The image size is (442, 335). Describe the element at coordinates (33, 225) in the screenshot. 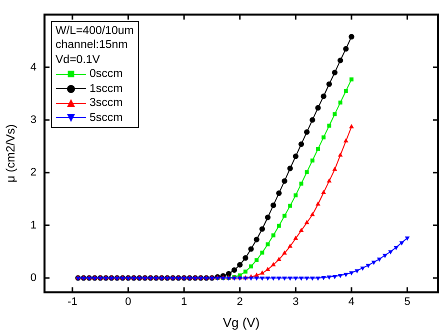

I see `y-tick-label: 1` at that location.